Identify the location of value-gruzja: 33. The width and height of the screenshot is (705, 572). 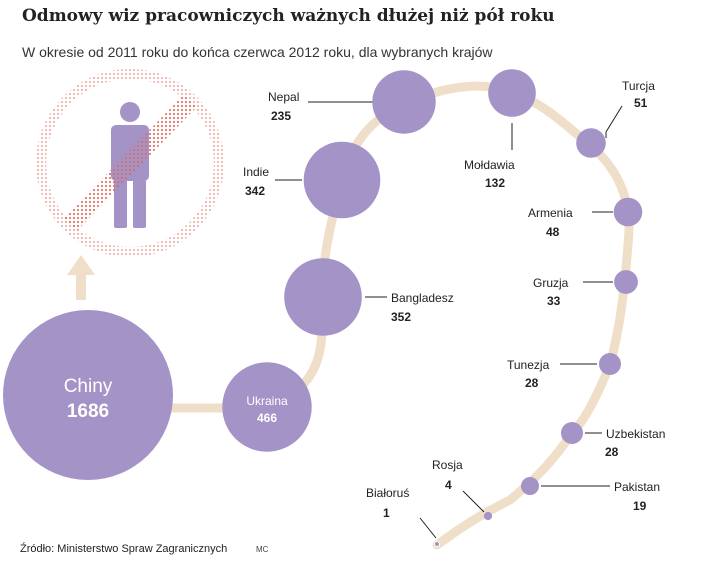
(554, 301).